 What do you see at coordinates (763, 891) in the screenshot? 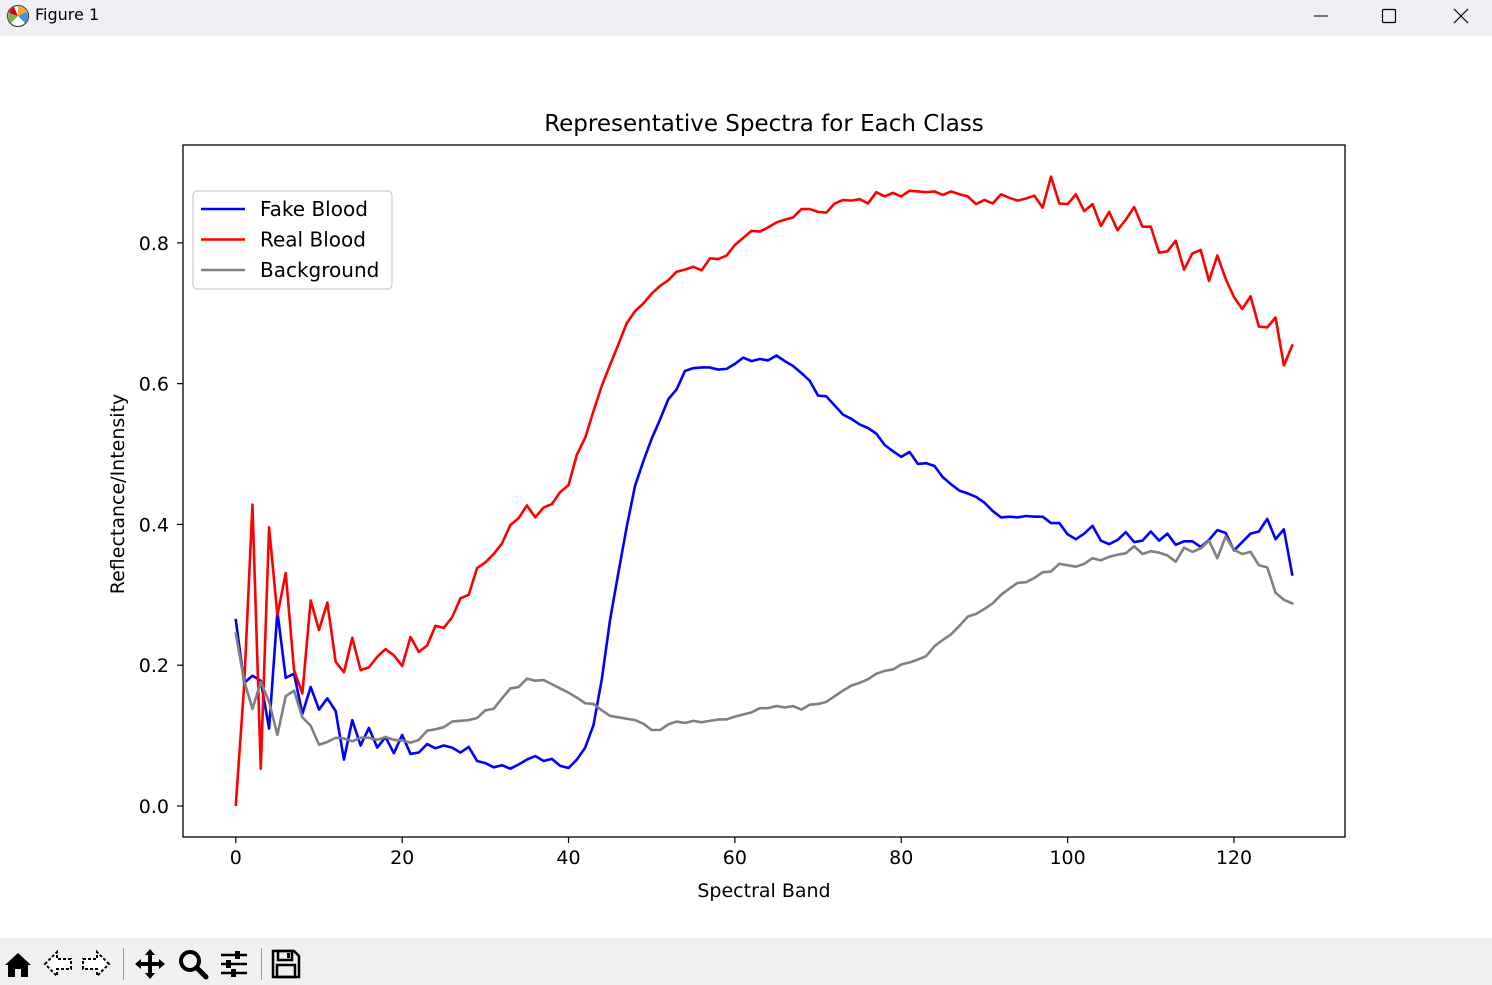
I see `x-axis-label: Spectral Band` at bounding box center [763, 891].